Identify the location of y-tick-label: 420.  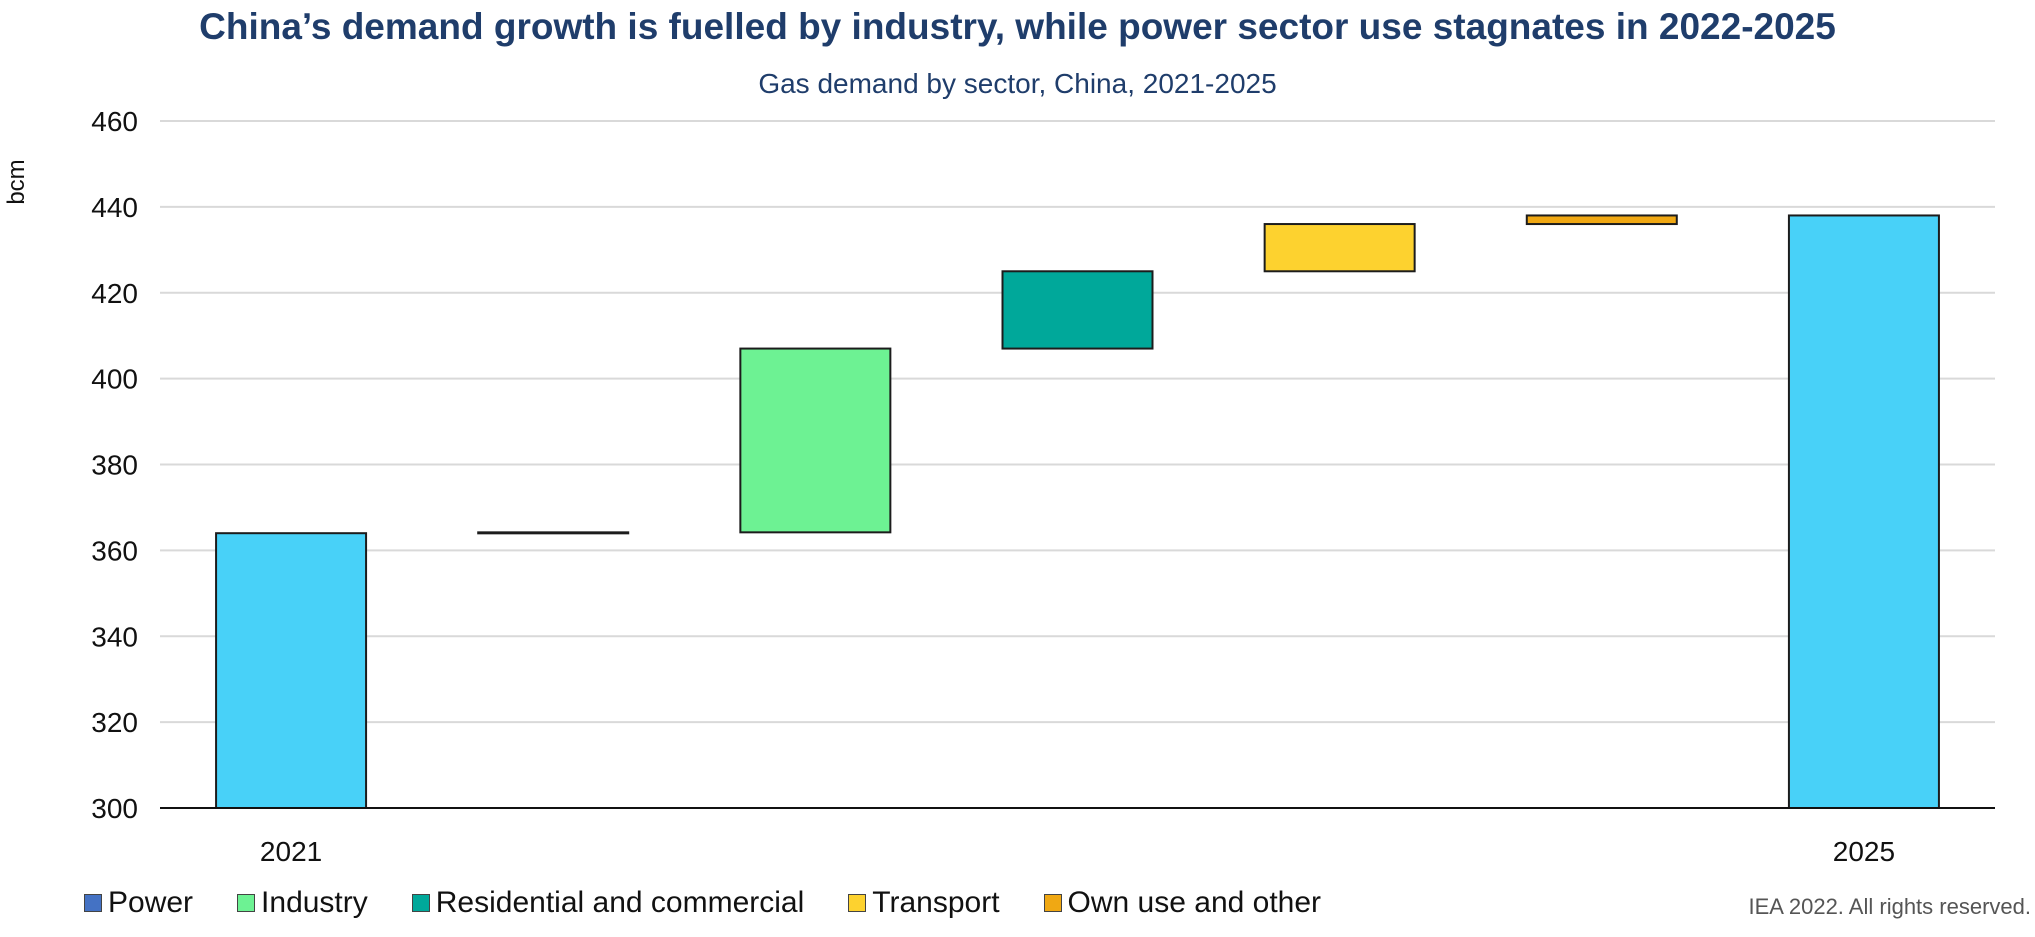
(114, 293).